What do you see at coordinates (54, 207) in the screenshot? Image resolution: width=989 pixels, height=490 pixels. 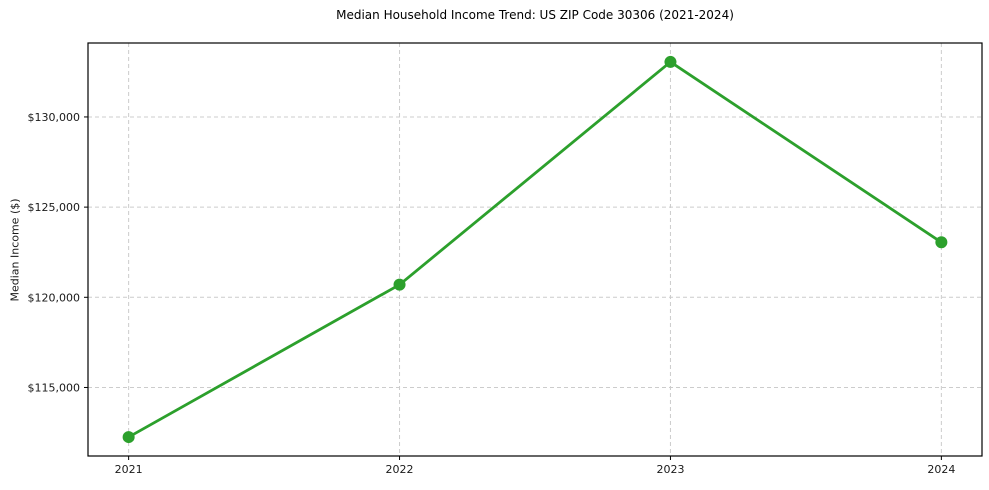 I see `y-tick-label: $125,000` at bounding box center [54, 207].